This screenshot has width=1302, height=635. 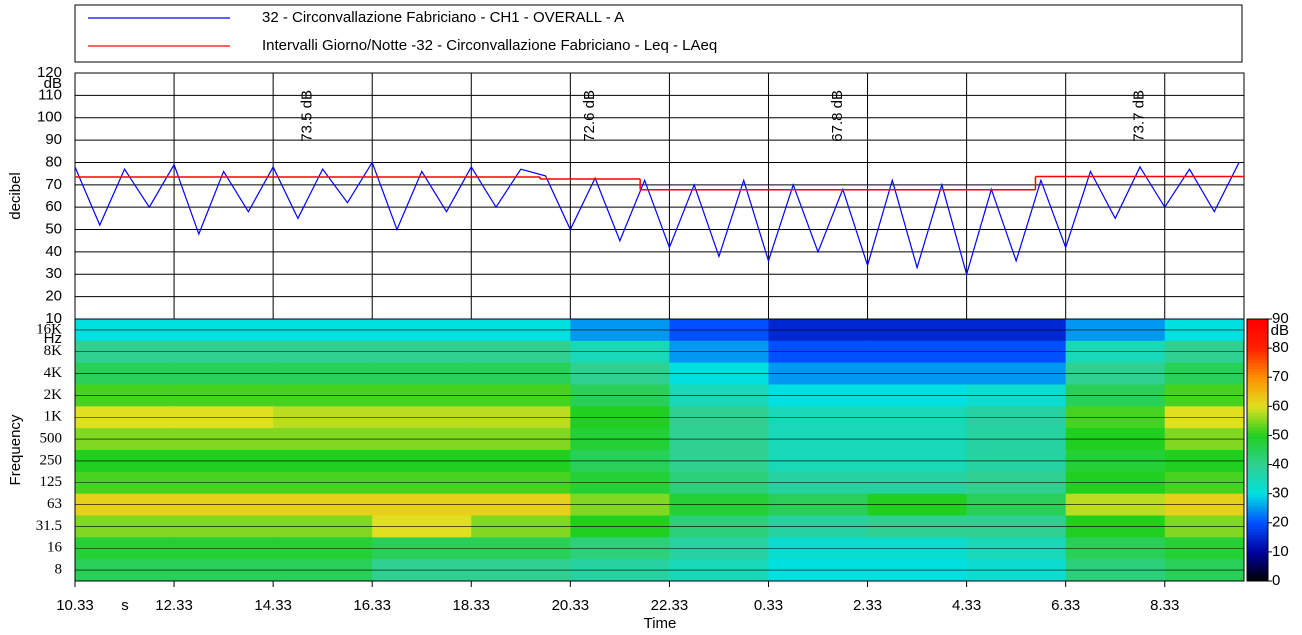 What do you see at coordinates (51, 482) in the screenshot?
I see `y-tick-label: 125` at bounding box center [51, 482].